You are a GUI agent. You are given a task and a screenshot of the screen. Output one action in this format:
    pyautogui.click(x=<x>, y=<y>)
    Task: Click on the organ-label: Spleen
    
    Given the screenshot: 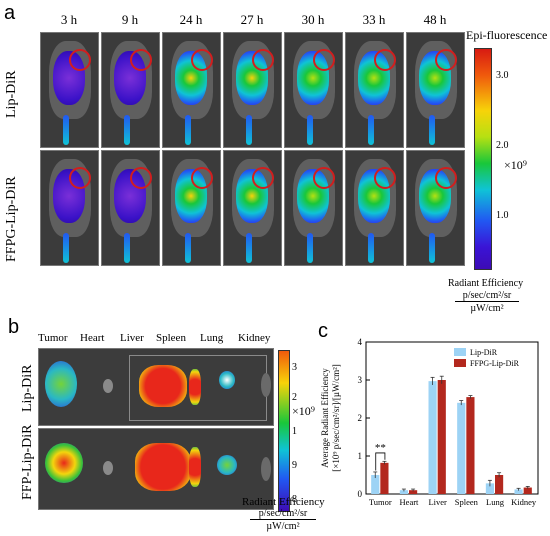 What is the action you would take?
    pyautogui.click(x=171, y=338)
    